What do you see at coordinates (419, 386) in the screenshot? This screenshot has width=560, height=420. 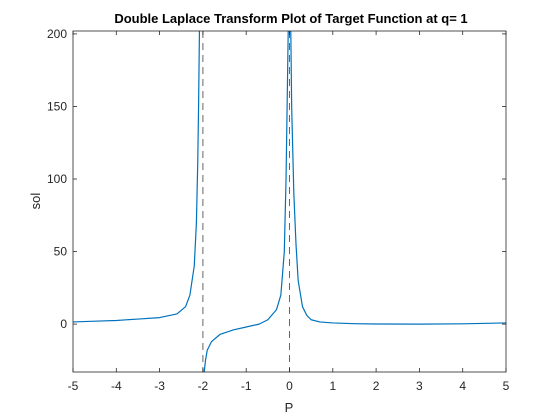 I see `x-tick-label: 3` at bounding box center [419, 386].